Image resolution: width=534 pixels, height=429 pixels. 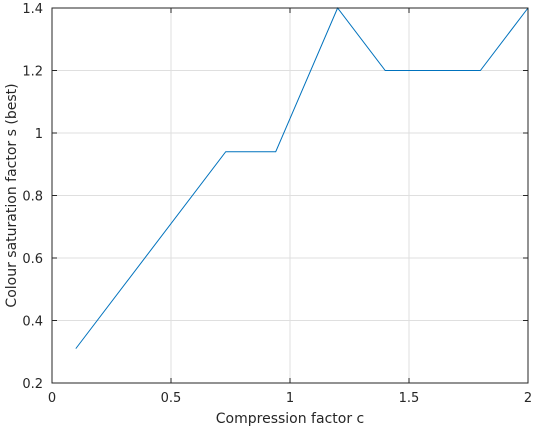 I want to click on y-tick-label: 1.4, so click(x=32, y=9).